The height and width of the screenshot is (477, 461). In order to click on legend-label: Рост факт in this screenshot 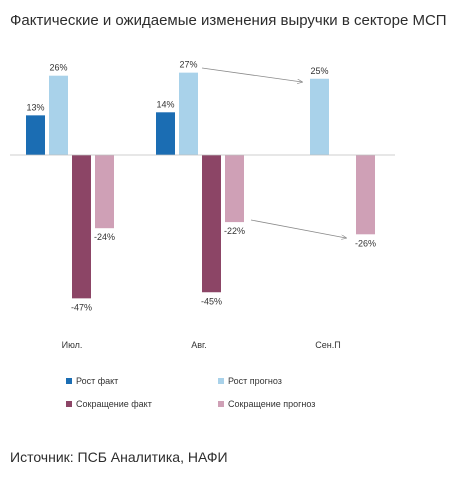, I will do `click(97, 381)`.